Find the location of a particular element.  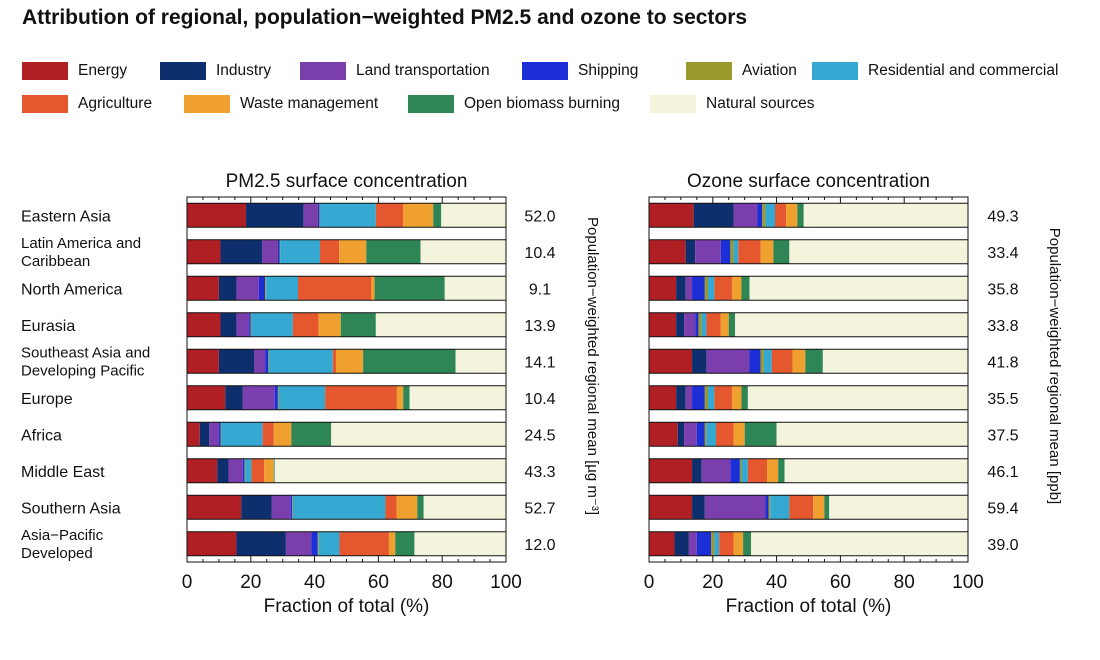

regional-mean-value: 9.1 is located at coordinates (540, 289).